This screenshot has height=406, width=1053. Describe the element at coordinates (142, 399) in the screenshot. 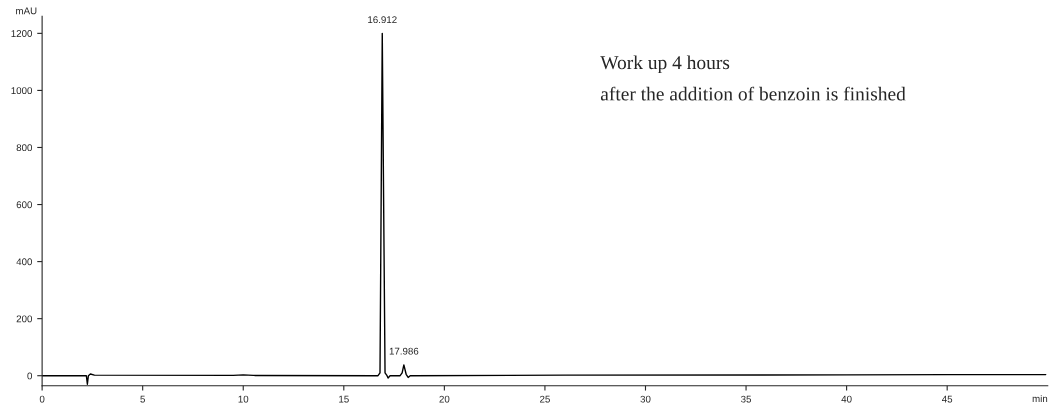

I see `x-tick-label: 5` at that location.